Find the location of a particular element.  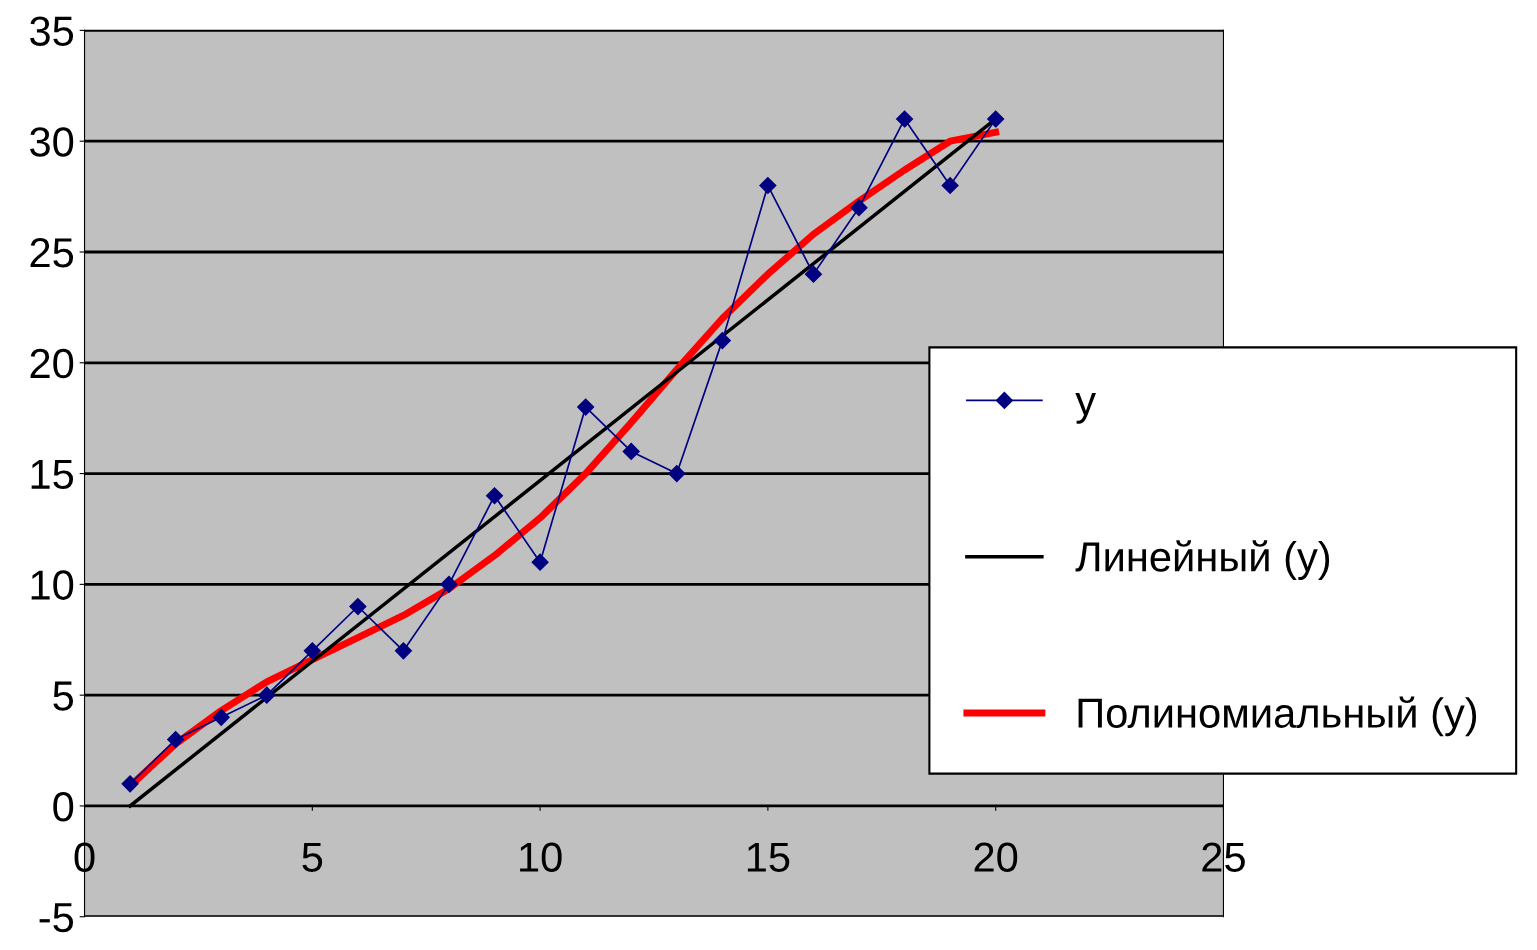

y-tick-label: 15 is located at coordinates (52, 475).